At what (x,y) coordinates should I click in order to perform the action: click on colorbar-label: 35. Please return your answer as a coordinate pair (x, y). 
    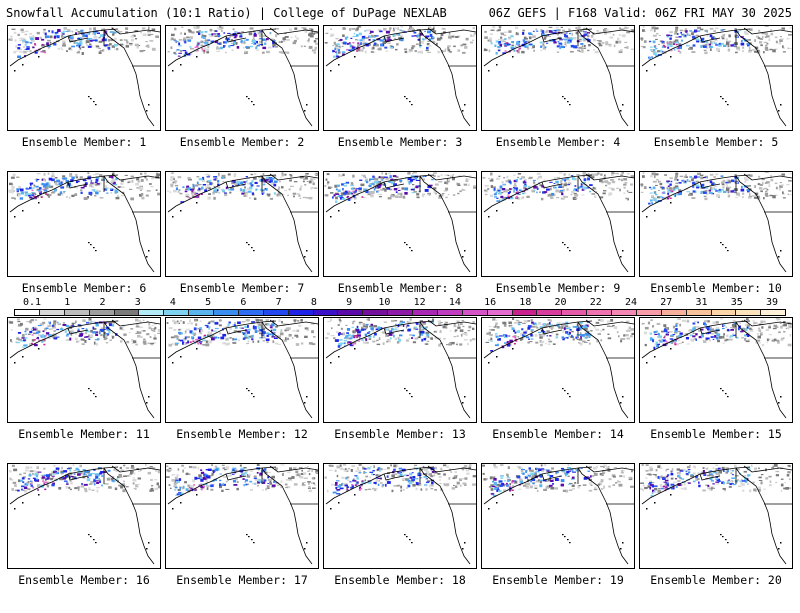
    Looking at the image, I should click on (737, 302).